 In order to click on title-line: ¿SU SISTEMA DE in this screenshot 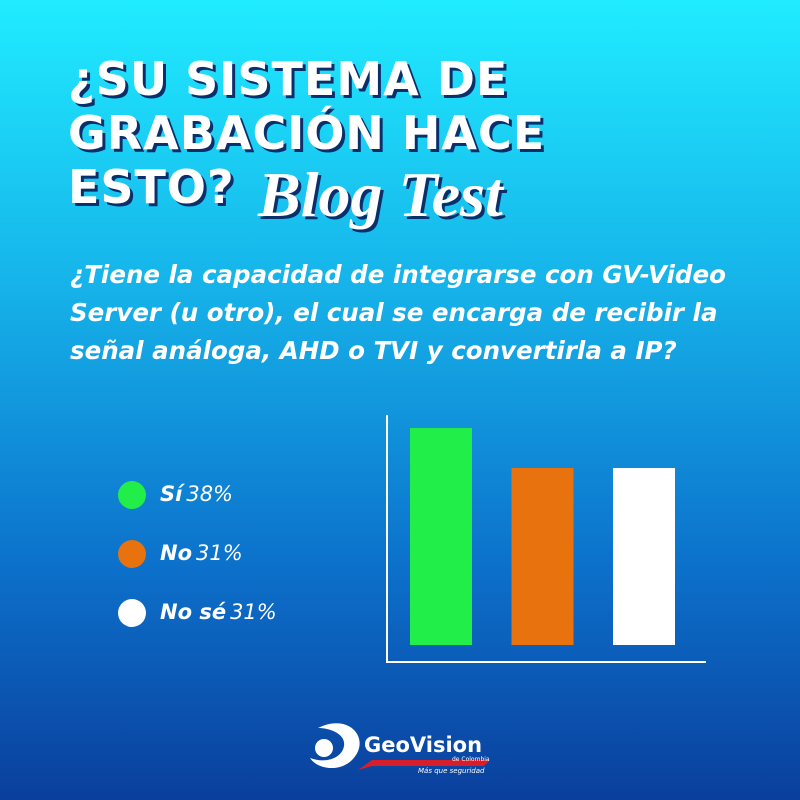, I will do `click(288, 79)`.